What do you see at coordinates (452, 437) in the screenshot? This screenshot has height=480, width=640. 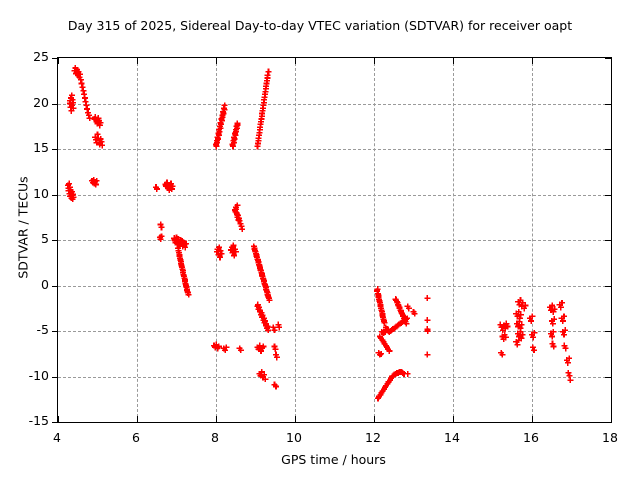 I see `x-tick-label: 14` at bounding box center [452, 437].